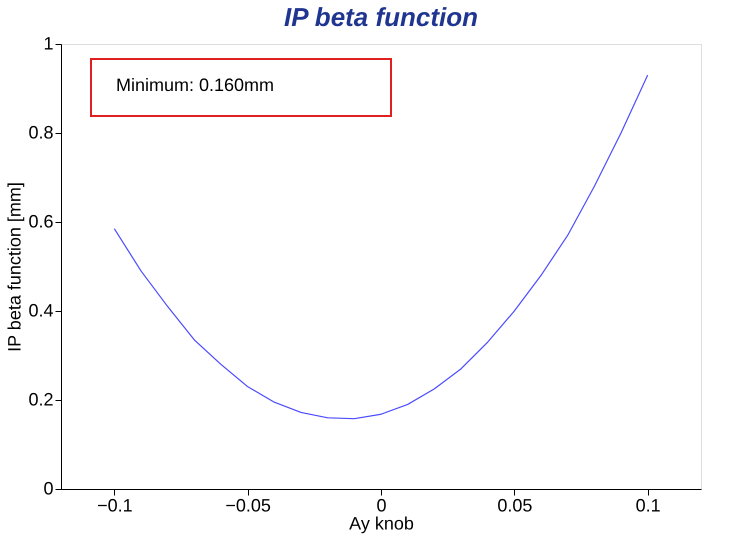  Describe the element at coordinates (648, 506) in the screenshot. I see `x-tick-label: 0.1` at that location.